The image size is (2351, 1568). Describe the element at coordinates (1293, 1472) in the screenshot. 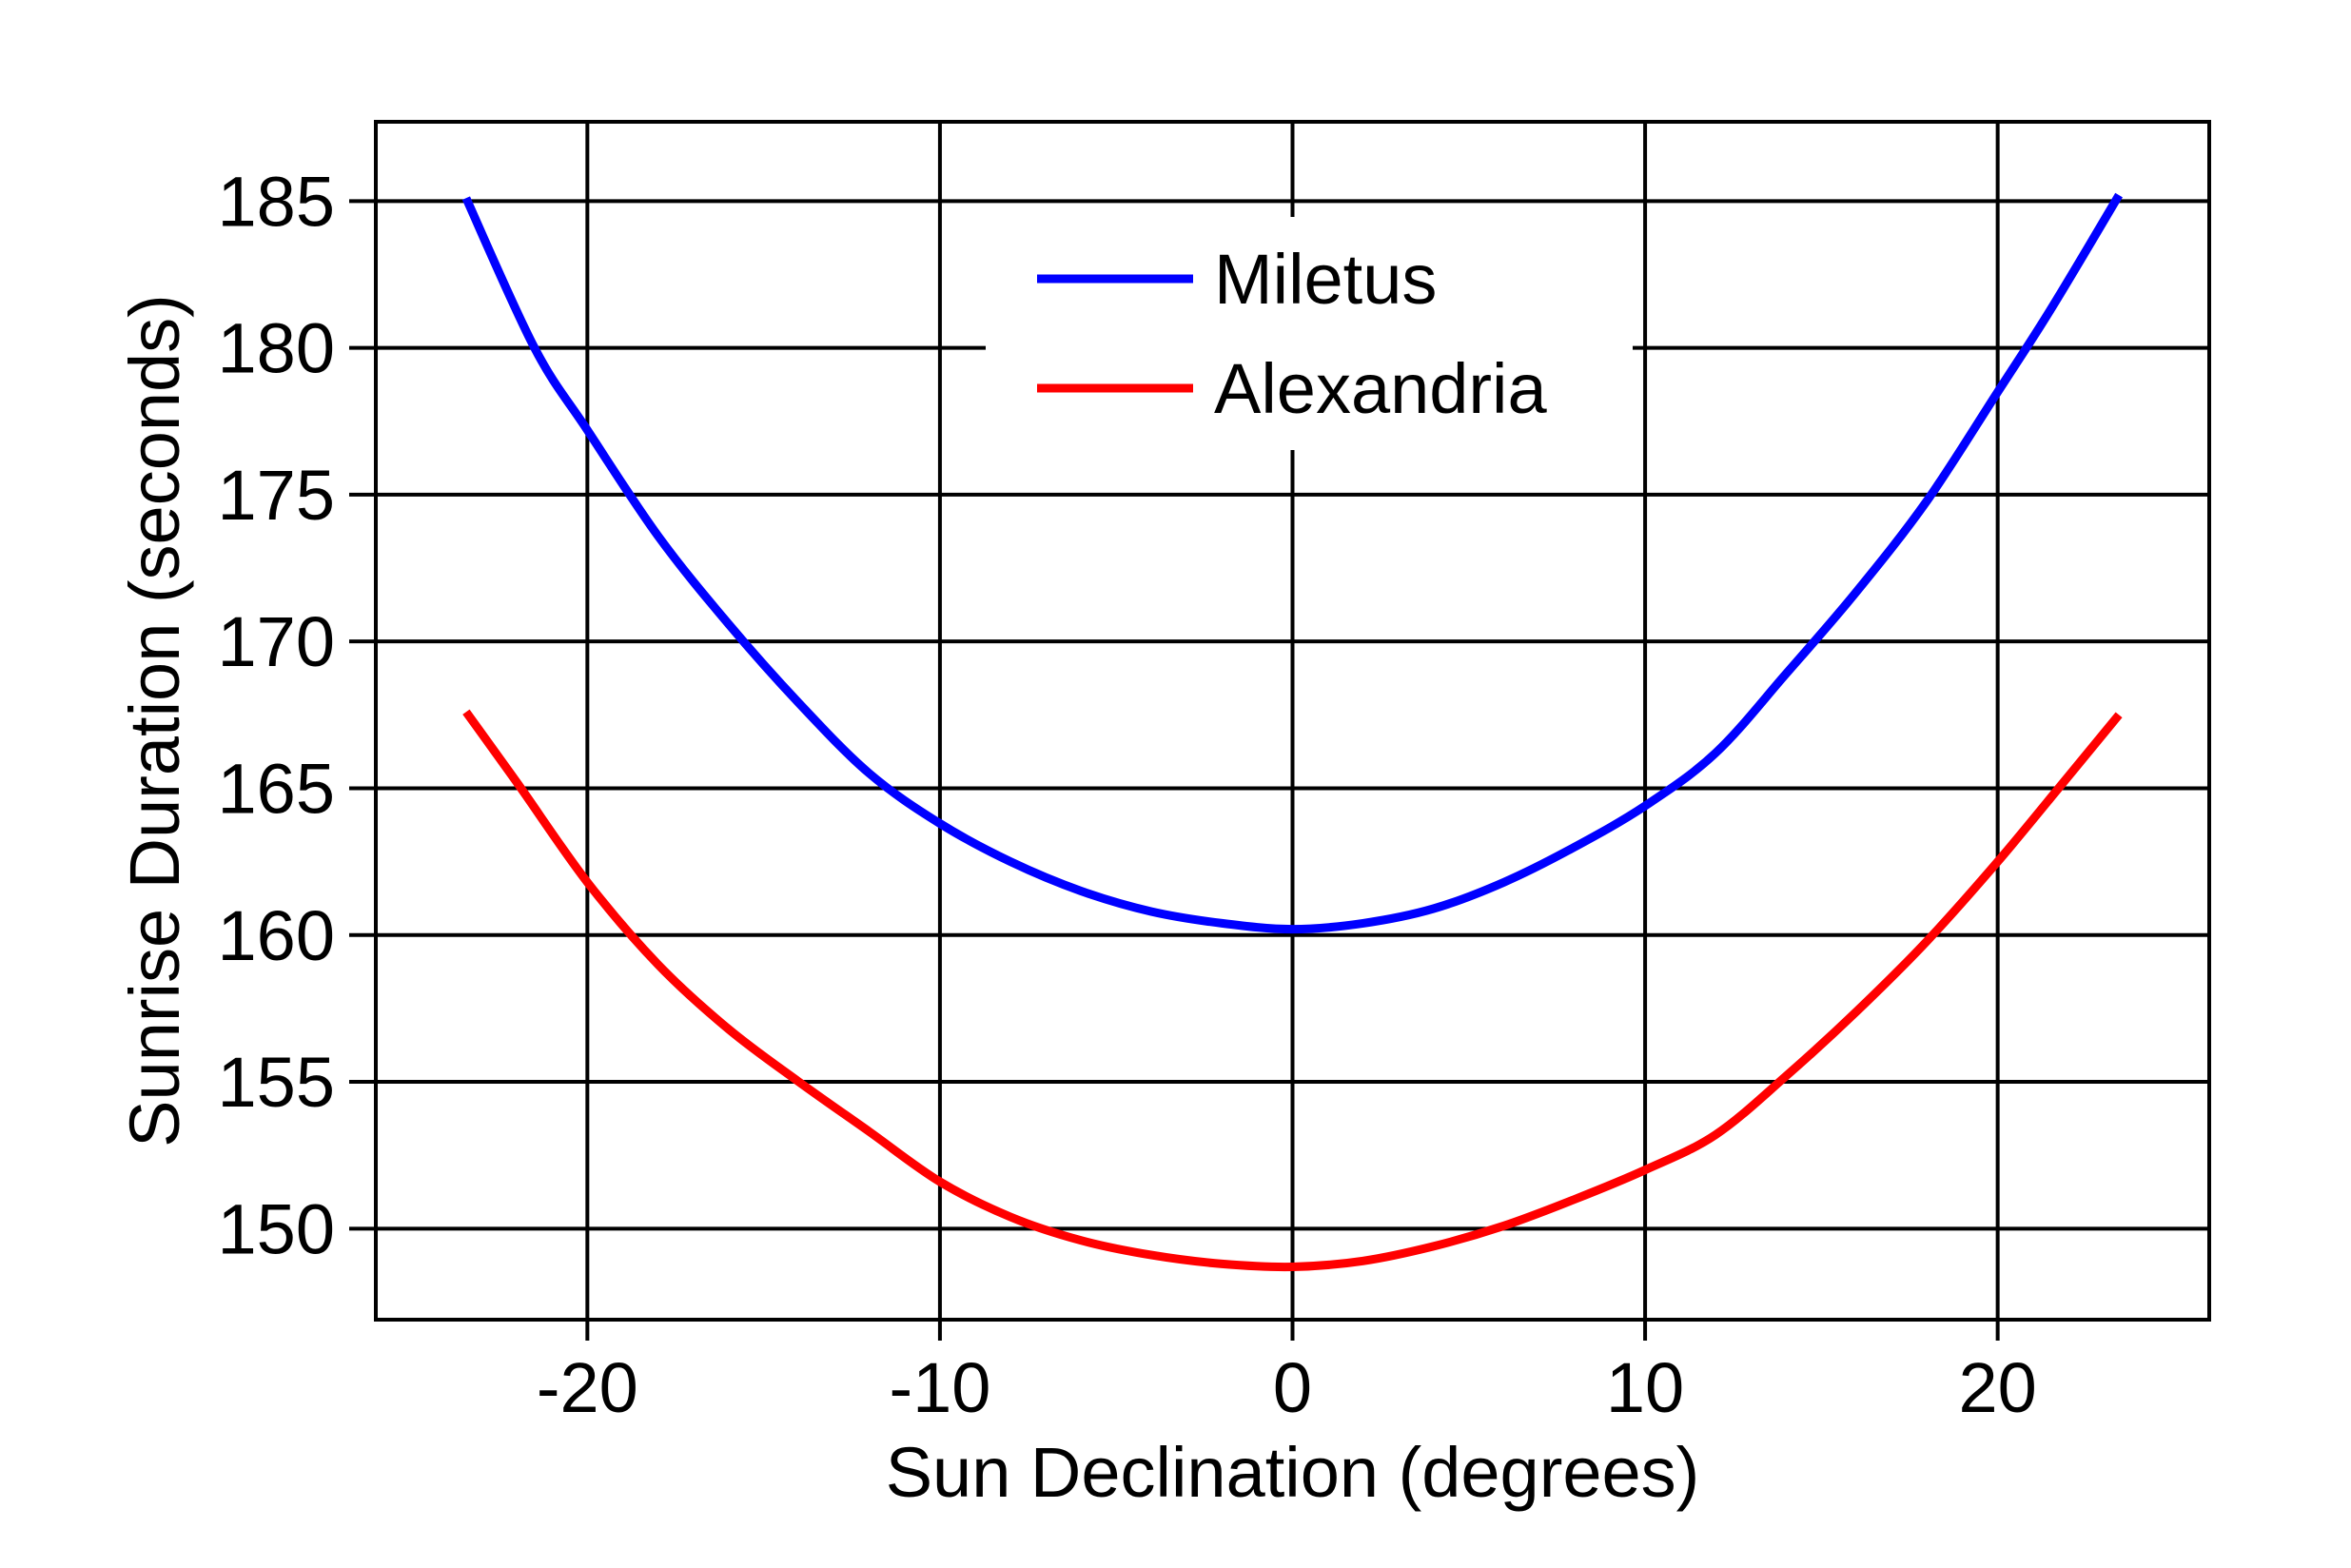

I see `x-axis-title: Sun Declination (degrees)` at that location.